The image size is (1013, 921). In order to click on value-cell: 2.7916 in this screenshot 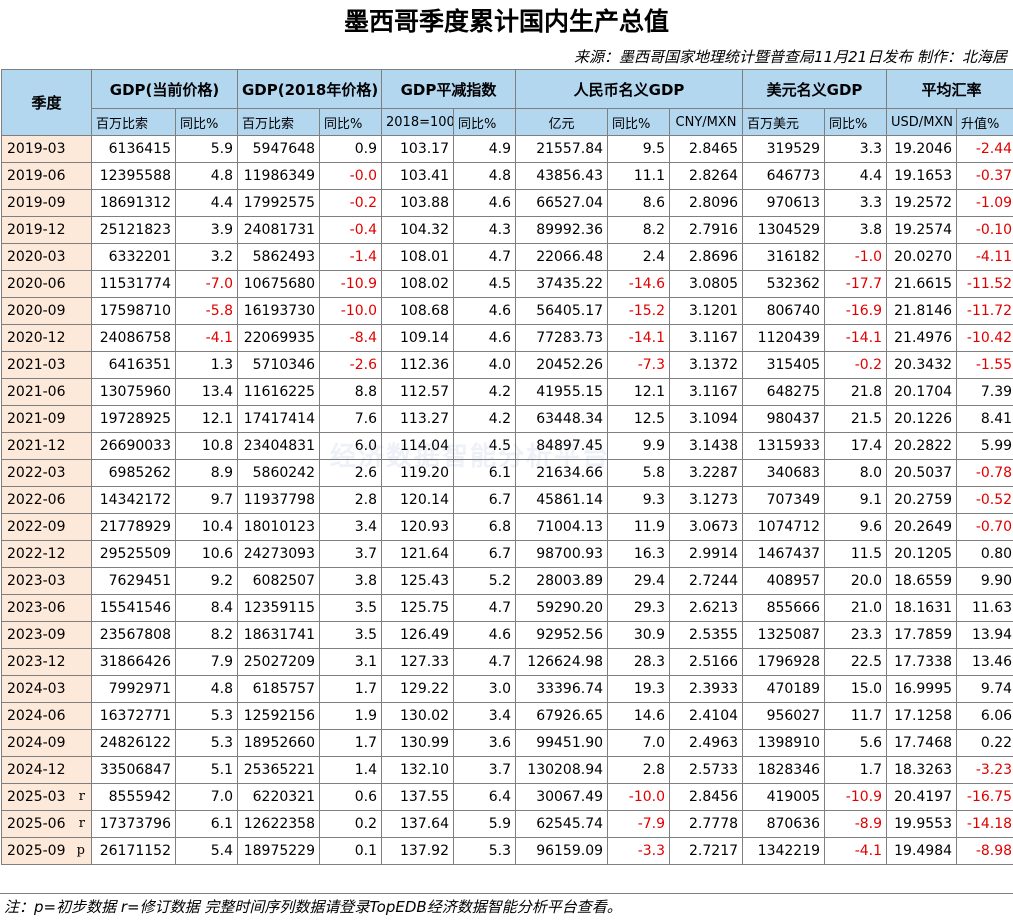, I will do `click(706, 230)`.